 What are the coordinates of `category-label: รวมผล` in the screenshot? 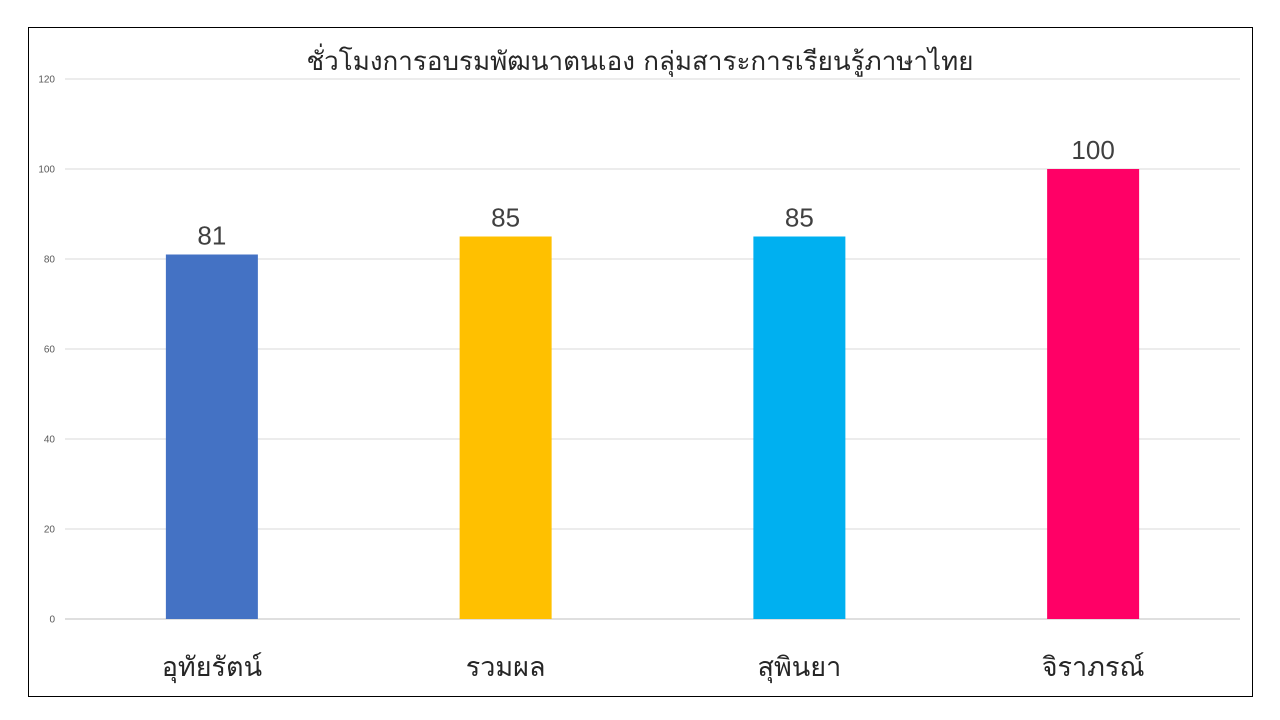 It's located at (506, 667).